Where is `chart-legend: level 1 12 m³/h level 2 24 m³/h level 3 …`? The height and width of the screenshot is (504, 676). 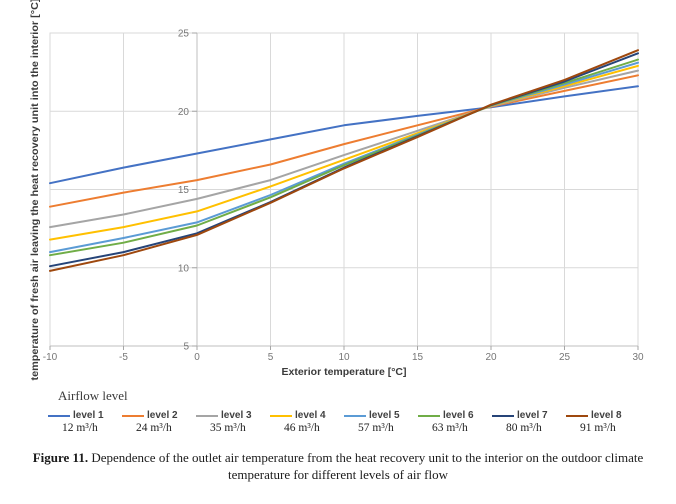 chart-legend: level 1 12 m³/h level 2 24 m³/h level 3 … is located at coordinates (345, 422).